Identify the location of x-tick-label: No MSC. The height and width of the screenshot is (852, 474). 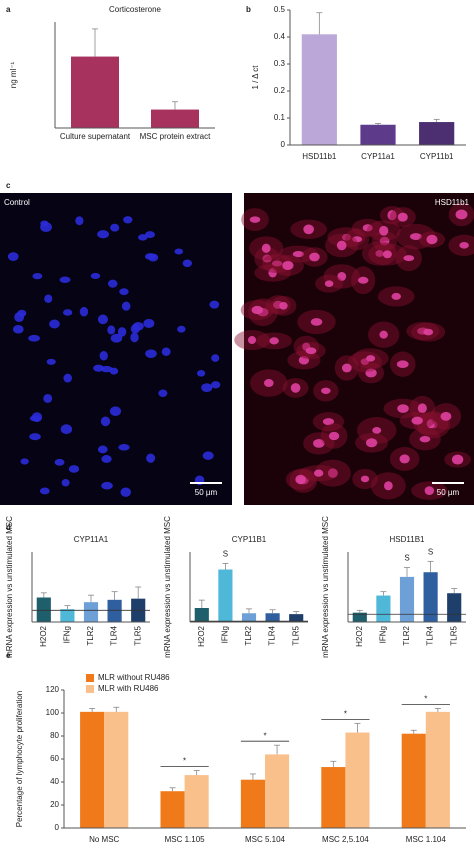
(104, 839).